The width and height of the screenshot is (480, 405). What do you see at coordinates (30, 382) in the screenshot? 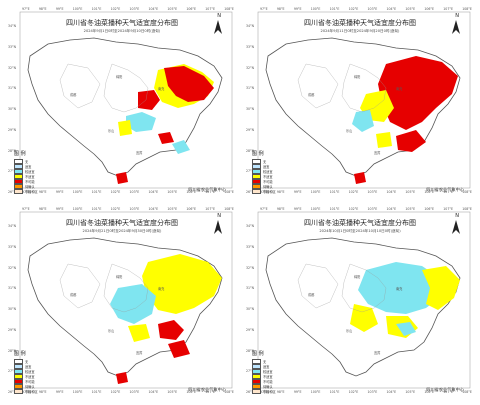
I see `legend-label: 不可能` at bounding box center [30, 382].